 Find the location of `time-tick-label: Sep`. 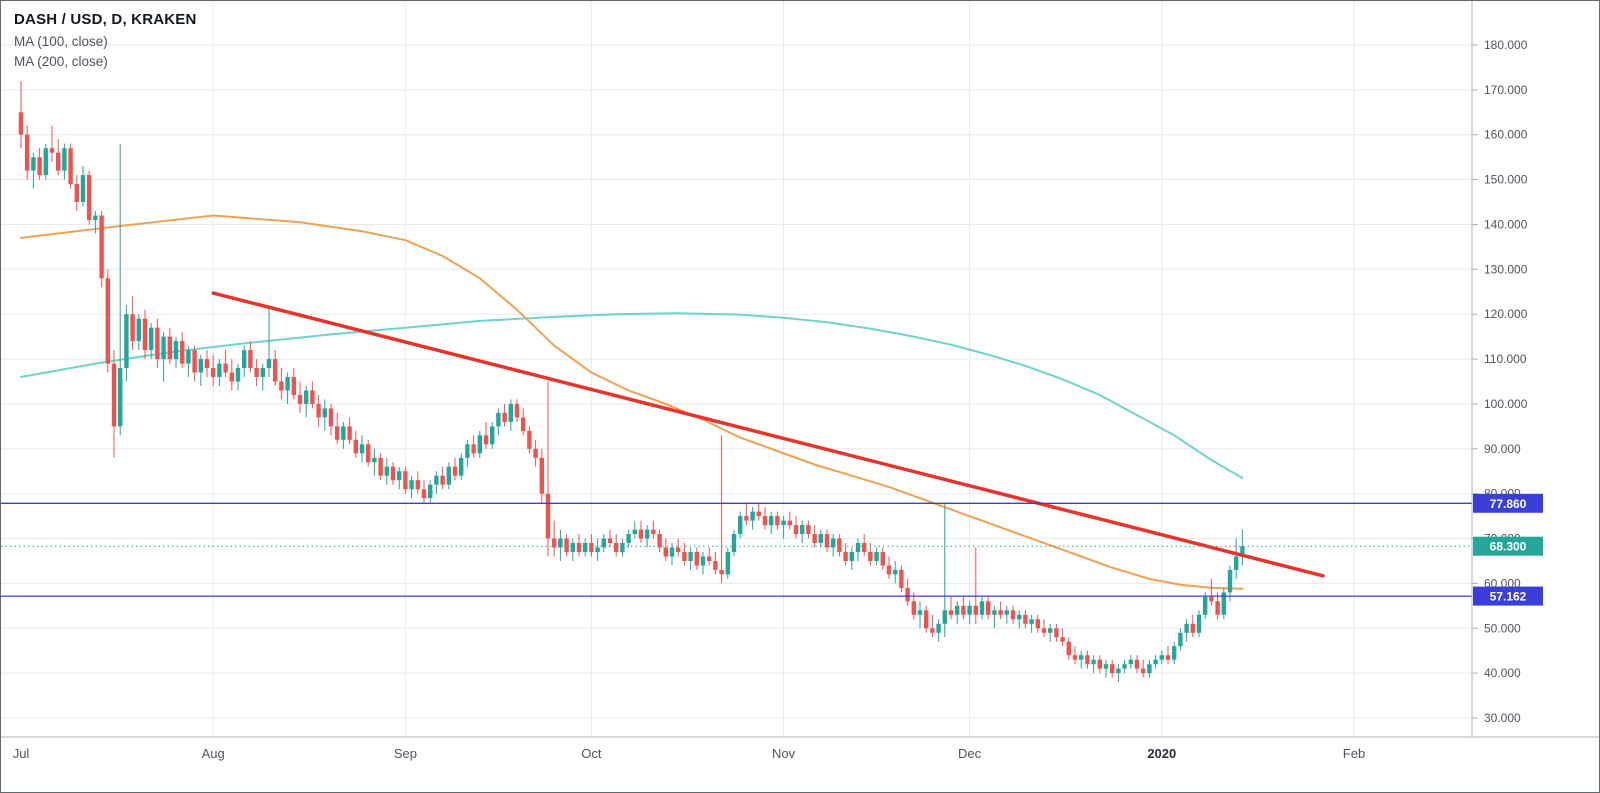

time-tick-label: Sep is located at coordinates (405, 753).